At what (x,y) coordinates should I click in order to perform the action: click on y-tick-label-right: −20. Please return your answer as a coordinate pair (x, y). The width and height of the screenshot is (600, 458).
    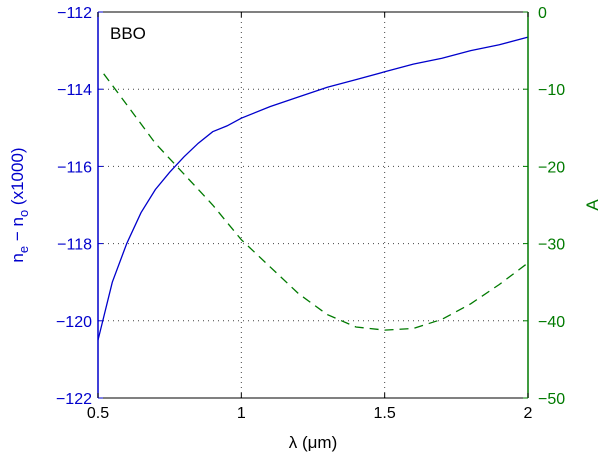
    Looking at the image, I should click on (551, 167).